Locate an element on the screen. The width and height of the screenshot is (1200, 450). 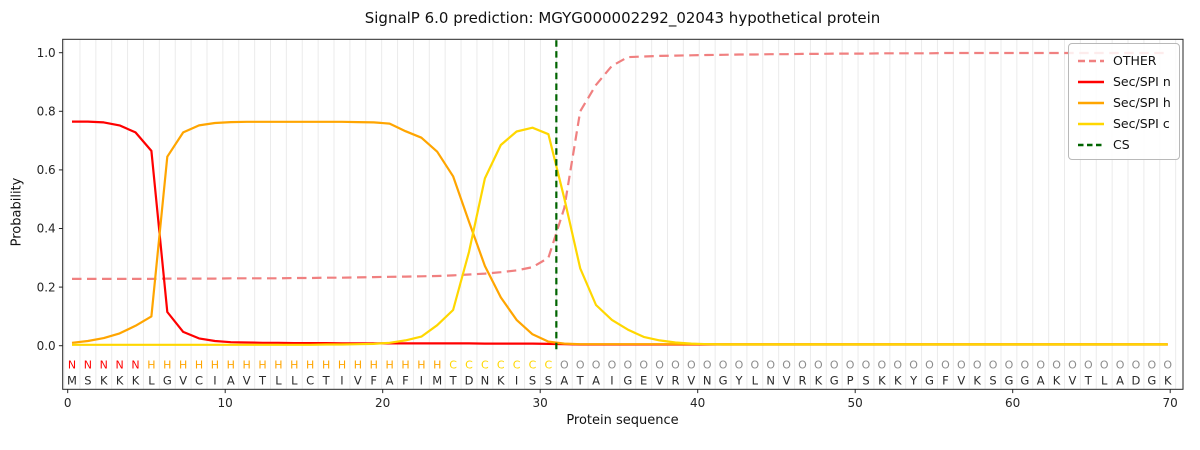
y-tick-label: 0.0 is located at coordinates (46, 346).